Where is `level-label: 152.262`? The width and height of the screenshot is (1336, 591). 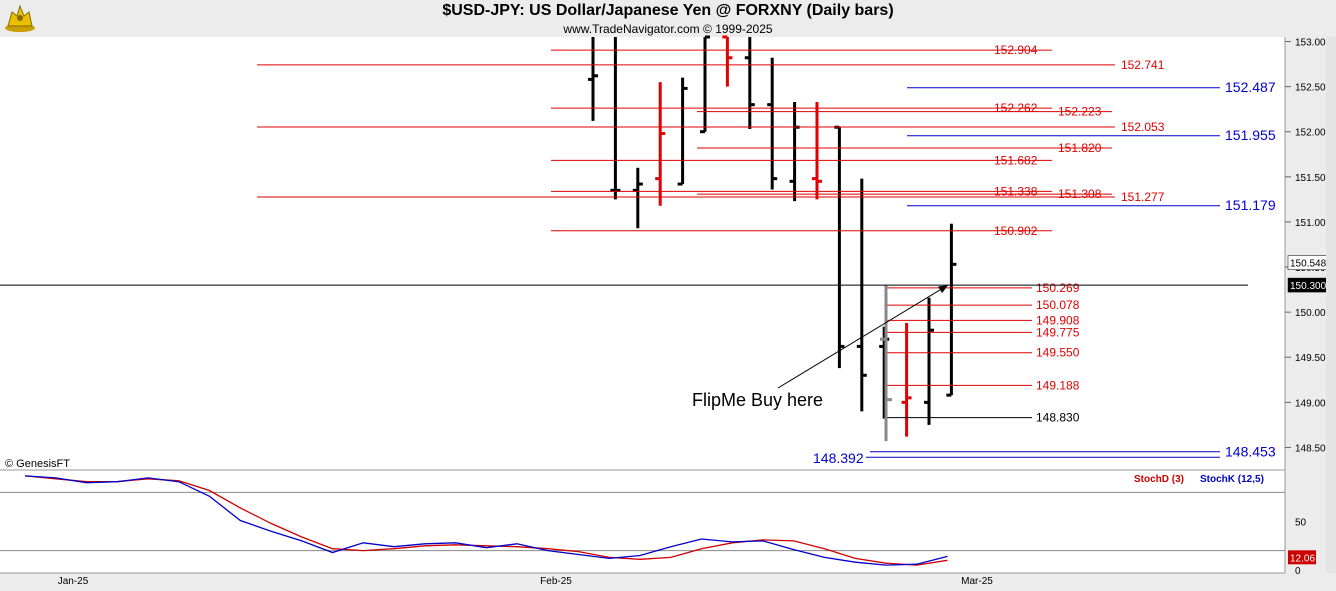 level-label: 152.262 is located at coordinates (1016, 108).